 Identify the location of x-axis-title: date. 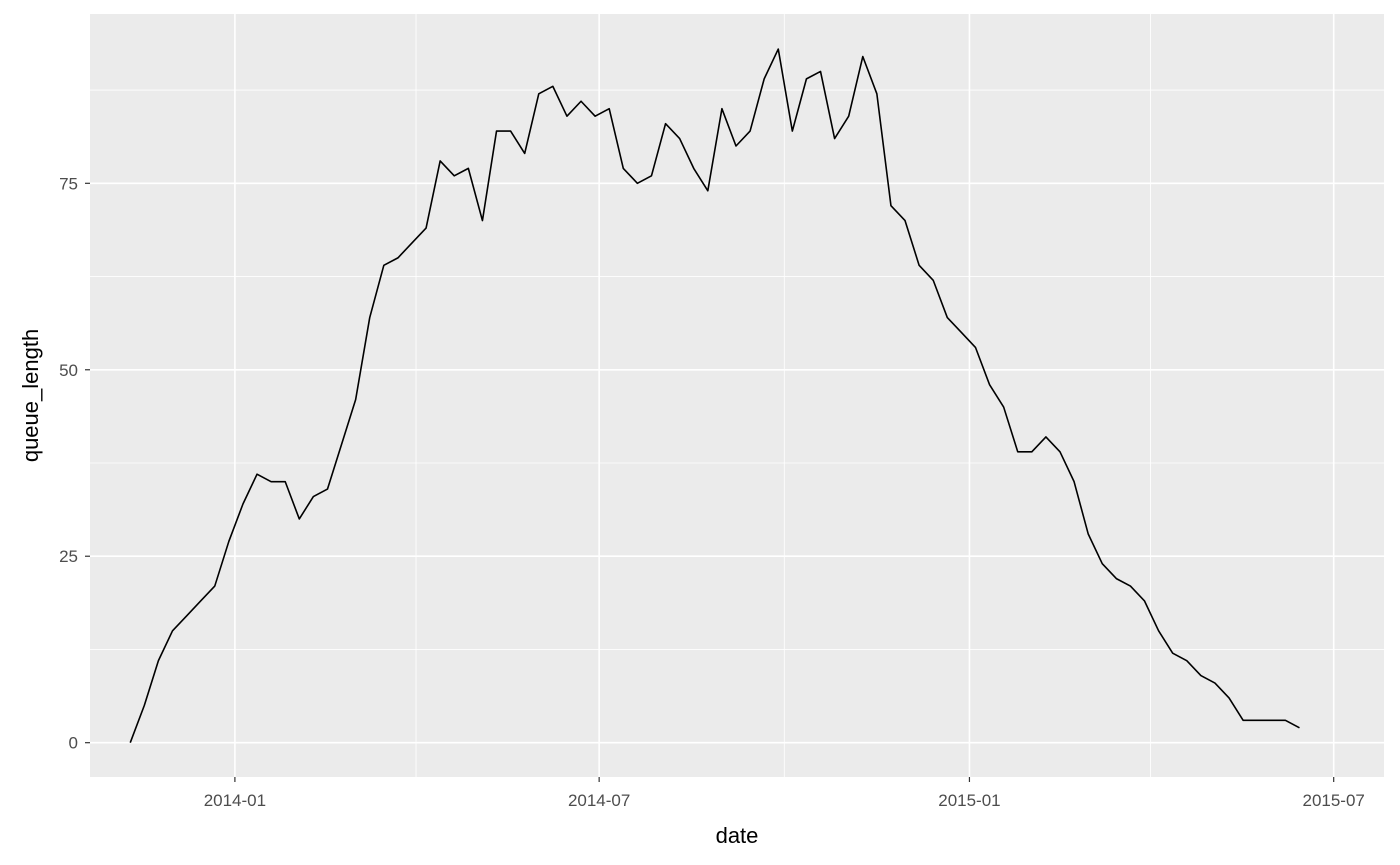
(737, 835).